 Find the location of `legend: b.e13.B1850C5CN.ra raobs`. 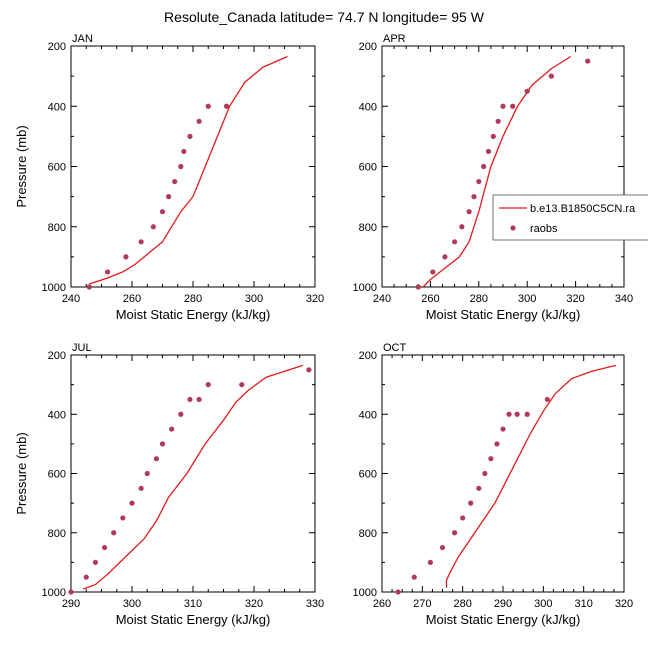

legend: b.e13.B1850C5CN.ra raobs is located at coordinates (570, 217).